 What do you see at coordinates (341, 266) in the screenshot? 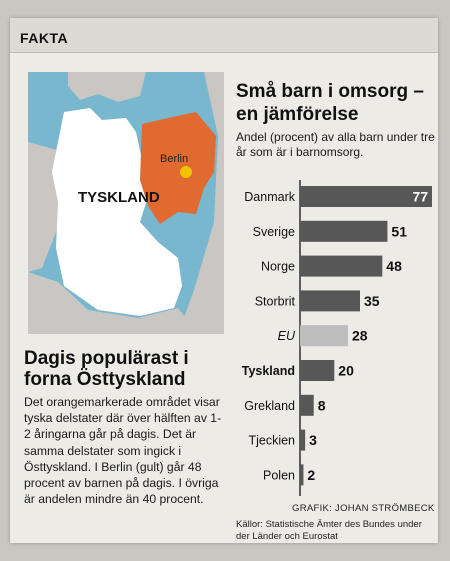
I see `bar-norge` at bounding box center [341, 266].